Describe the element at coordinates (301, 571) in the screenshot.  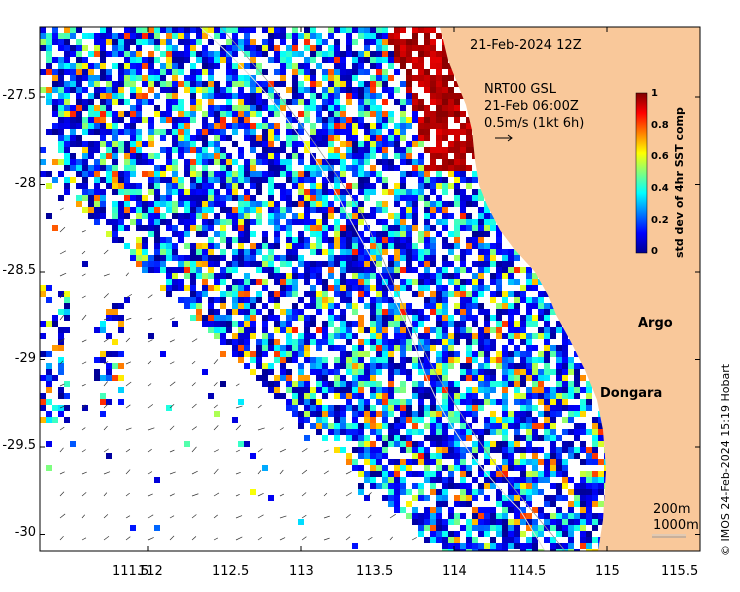
I see `x-tick-113: 113` at that location.